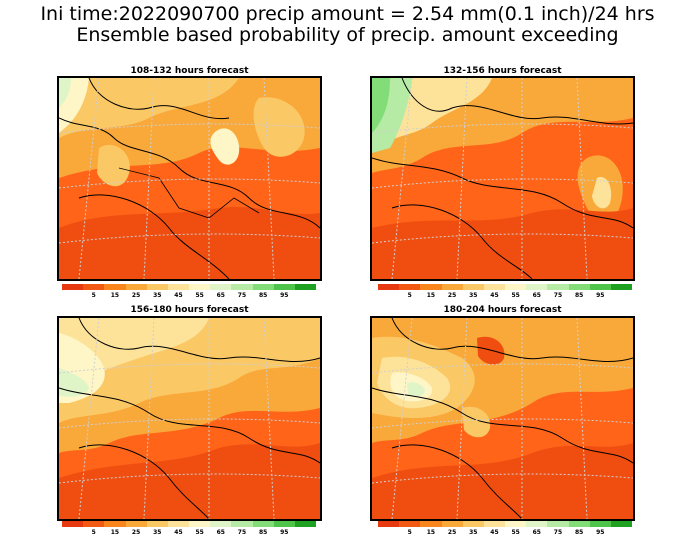 The image size is (695, 545). Describe the element at coordinates (189, 530) in the screenshot. I see `legend-3: 5 15 25 35 45 55 65 75 85 95` at that location.